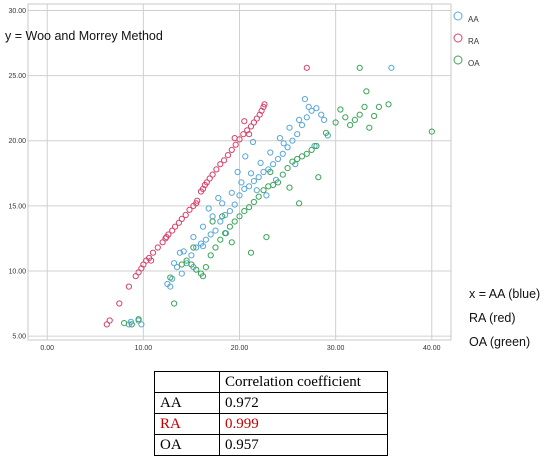 The image size is (550, 468). I want to click on x-tick-label: 10.00, so click(144, 348).